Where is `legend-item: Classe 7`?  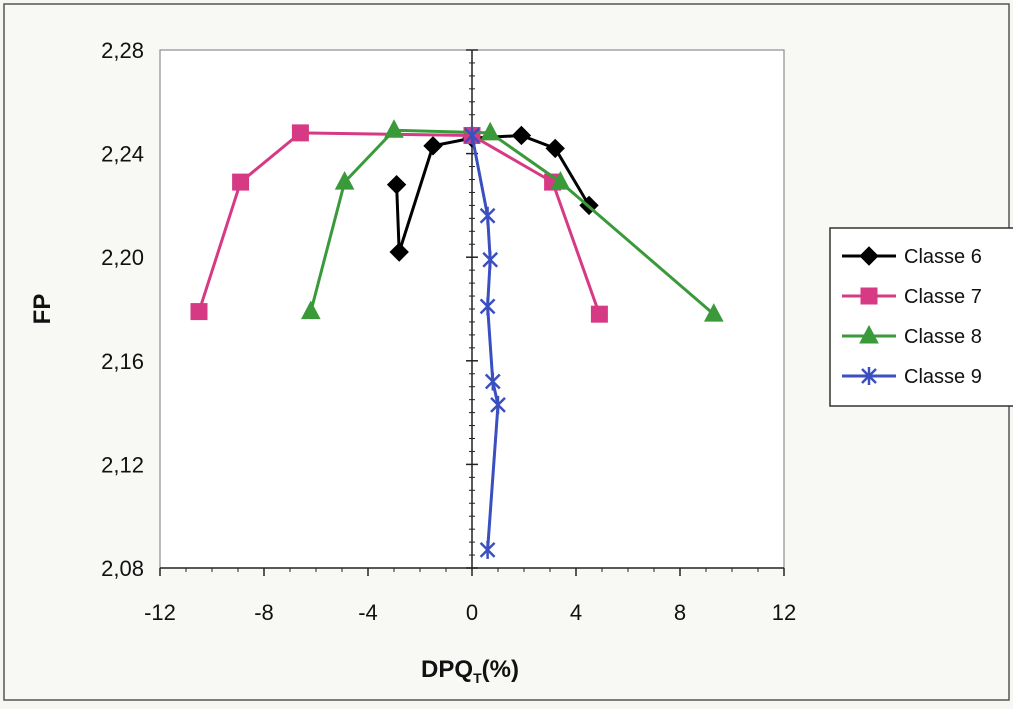
legend-item: Classe 7 is located at coordinates (912, 297).